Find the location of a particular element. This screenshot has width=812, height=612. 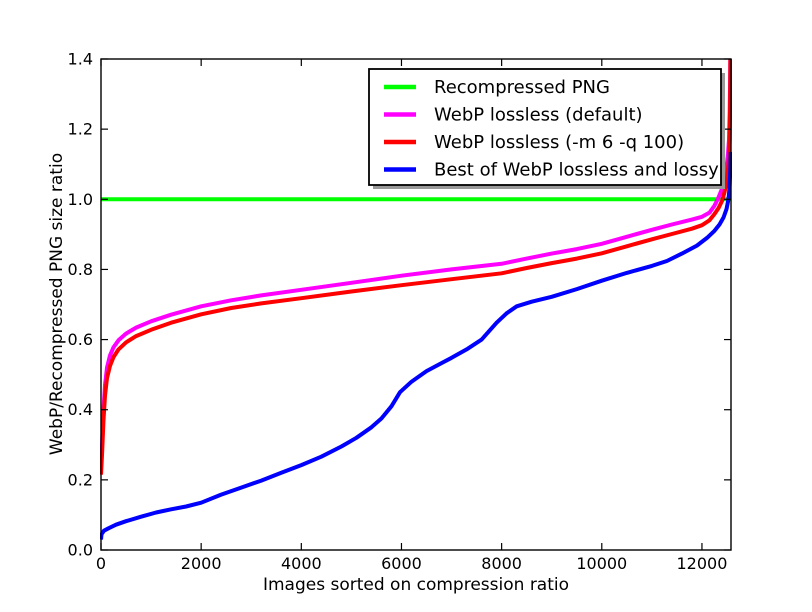

legend-label: WebP lossless (default) is located at coordinates (538, 115).